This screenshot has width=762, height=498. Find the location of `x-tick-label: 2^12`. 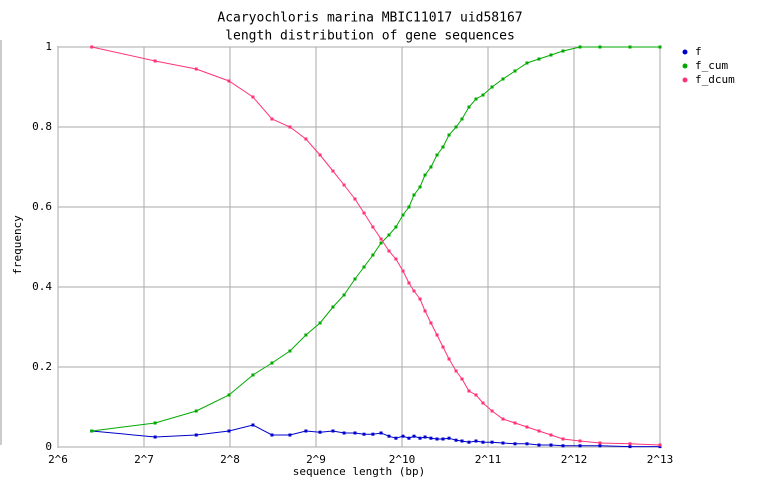

x-tick-label: 2^12 is located at coordinates (574, 459).